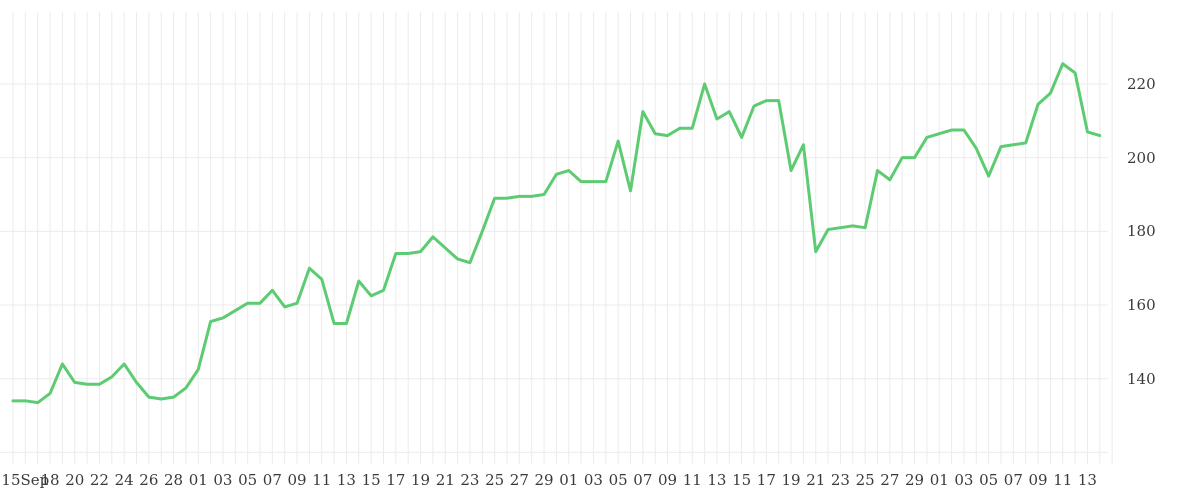 The image size is (1200, 500). What do you see at coordinates (1141, 378) in the screenshot?
I see `y-axis-label: 140` at bounding box center [1141, 378].